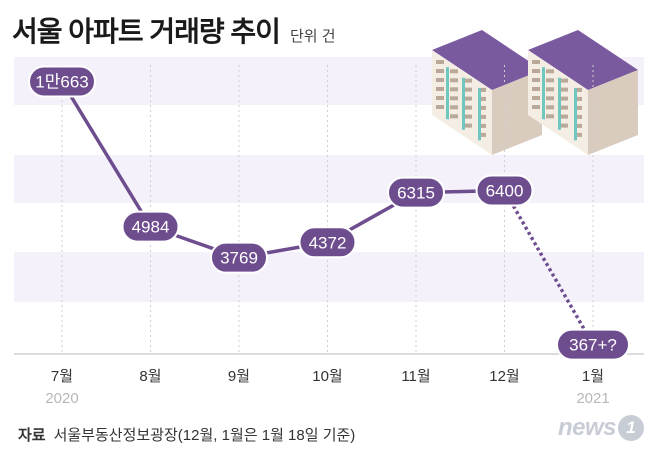  I want to click on x-tick-label: 1월, so click(593, 376).